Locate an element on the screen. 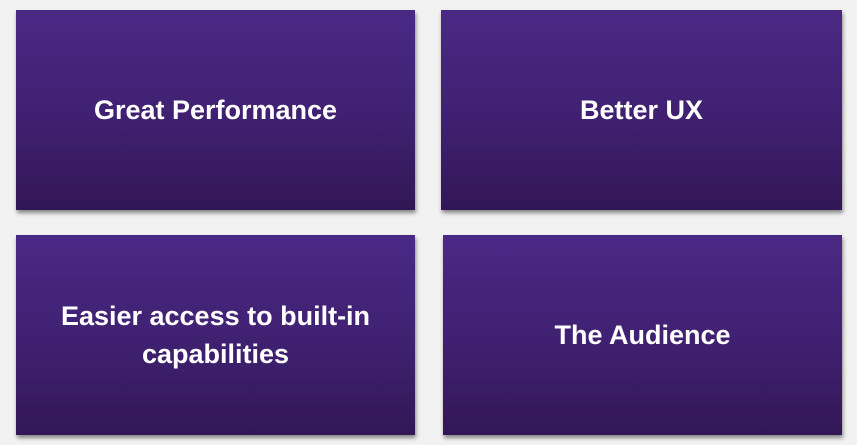 The width and height of the screenshot is (857, 445). tile-label: The Audience is located at coordinates (642, 335).